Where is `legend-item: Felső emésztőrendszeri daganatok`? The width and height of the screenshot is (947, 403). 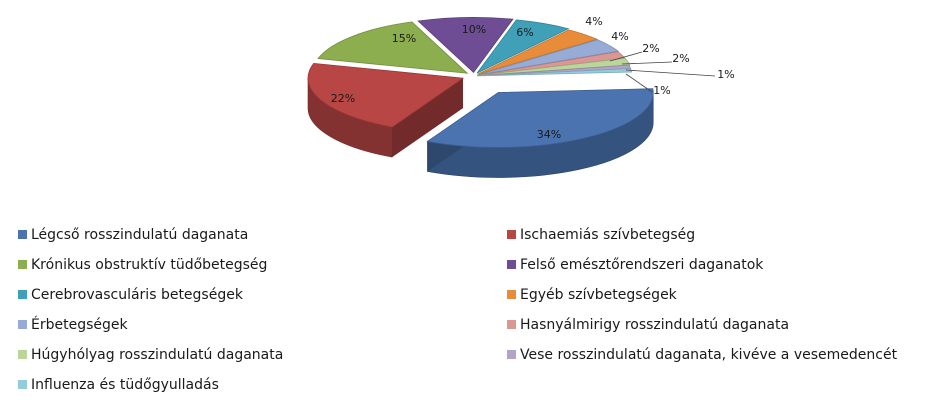 legend-item: Felső emésztőrendszeri daganatok is located at coordinates (635, 265).